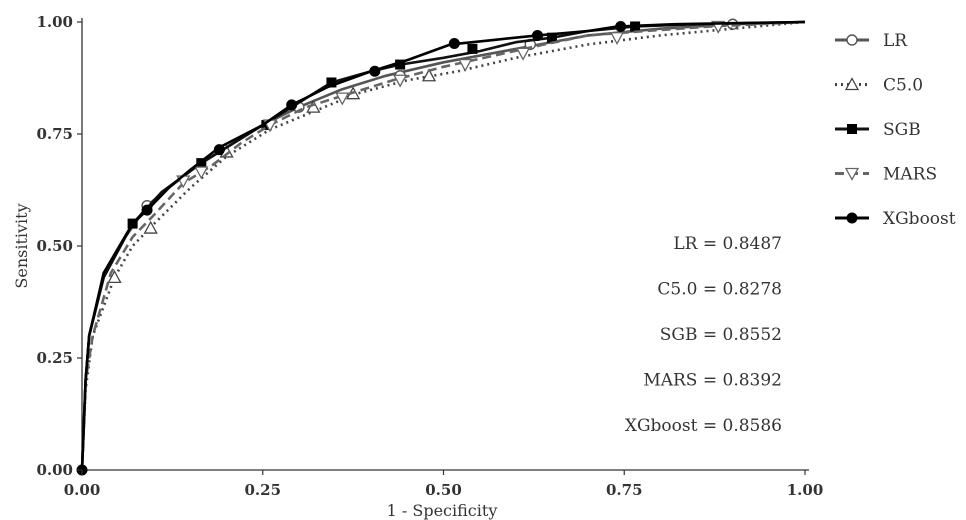 This screenshot has height=520, width=966. Describe the element at coordinates (82, 490) in the screenshot. I see `x-tick-label: 0.00` at that location.